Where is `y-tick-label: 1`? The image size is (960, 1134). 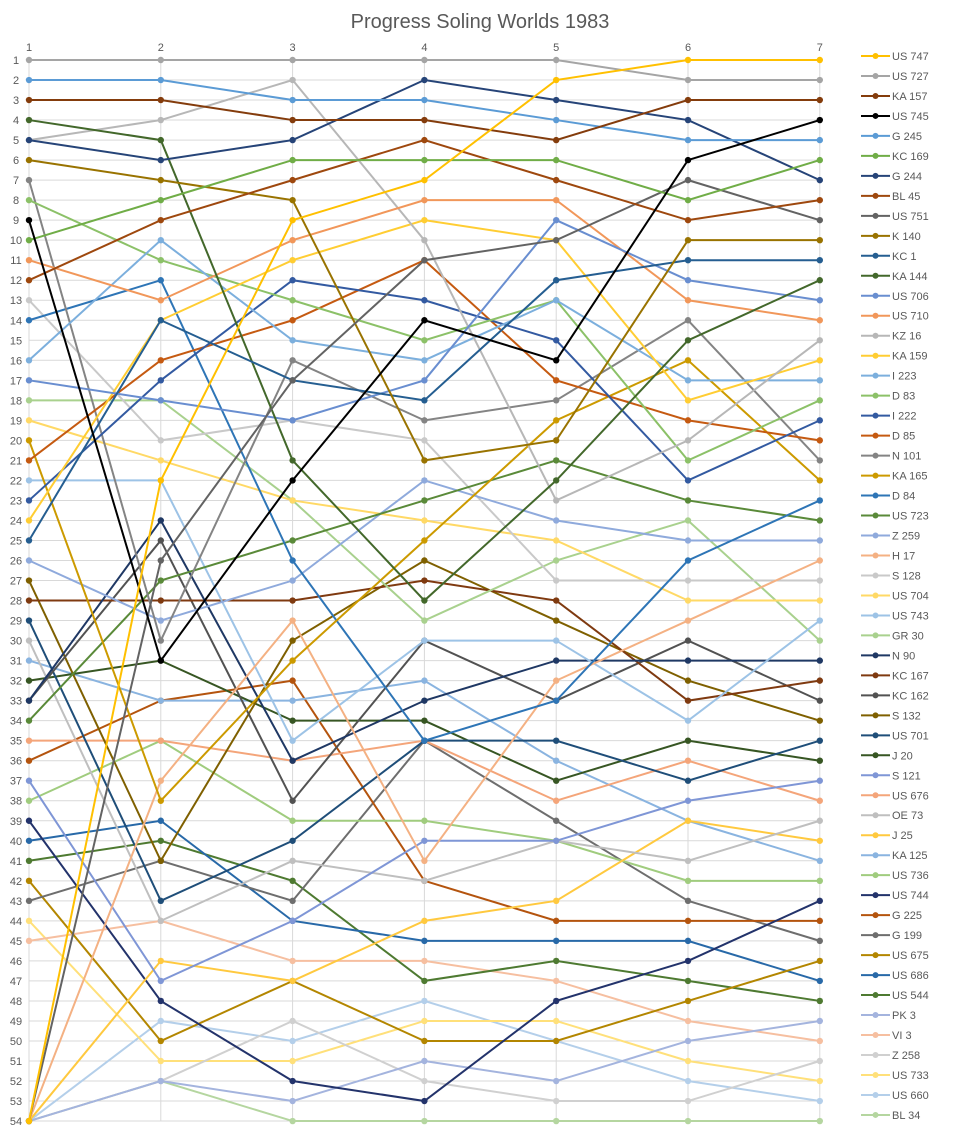 y-tick-label: 1 is located at coordinates (16, 61).